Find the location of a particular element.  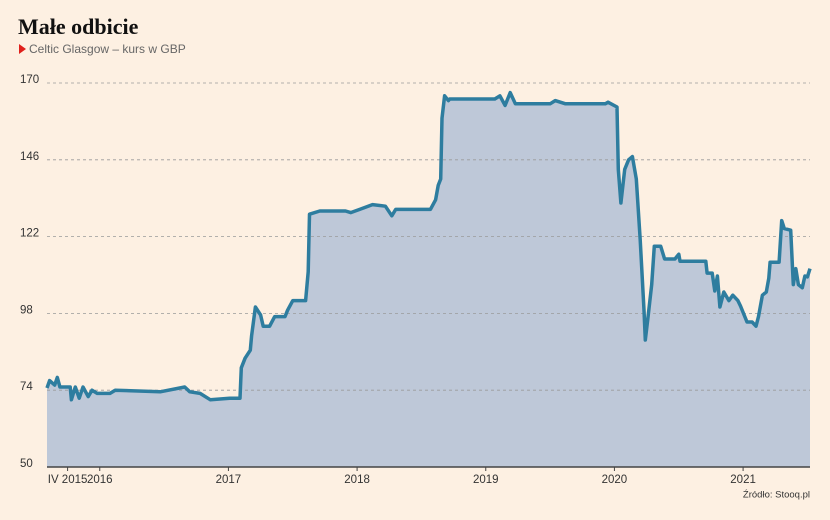

y-tick-label: 122 is located at coordinates (29, 234).